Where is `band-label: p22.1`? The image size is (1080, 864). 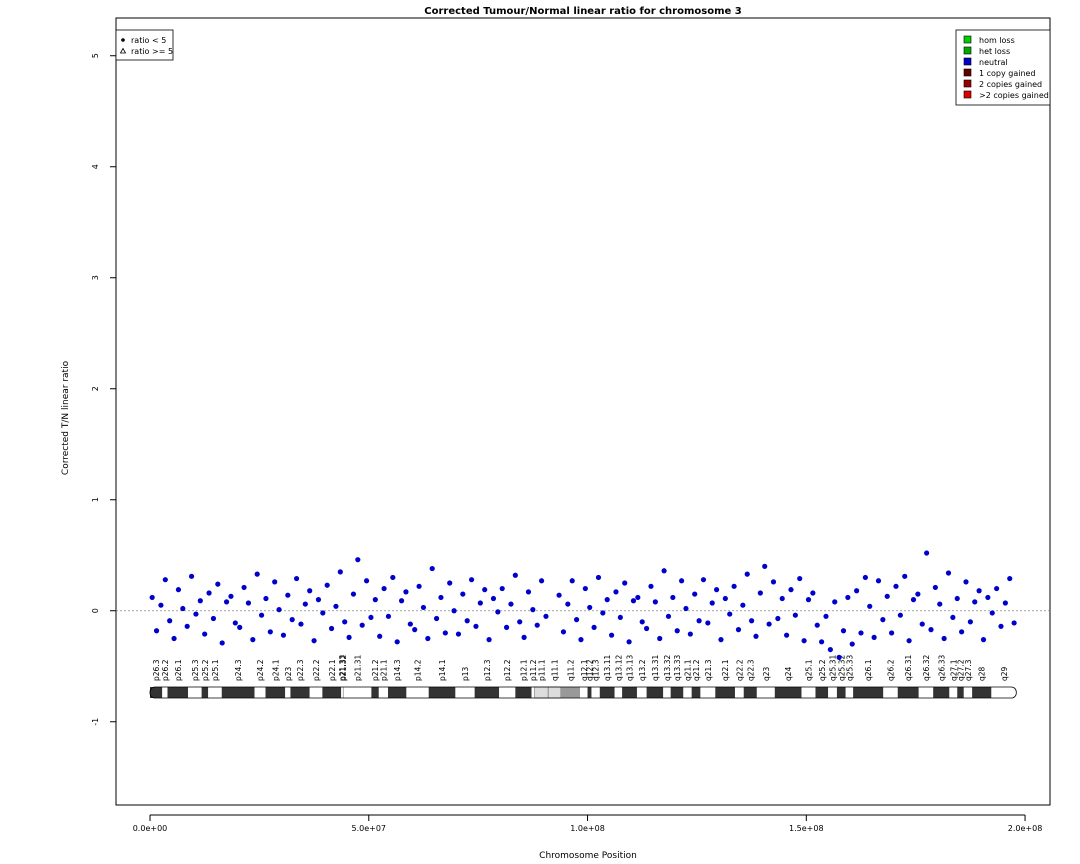
band-label: p22.1 is located at coordinates (332, 670).